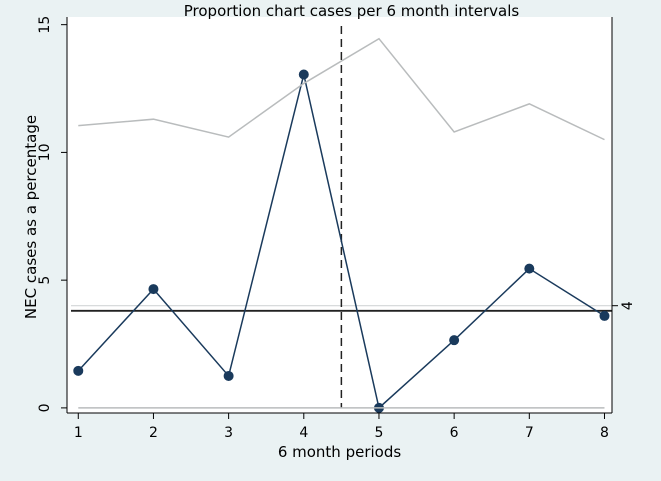  Describe the element at coordinates (628, 305) in the screenshot. I see `right-axis-tick-label: 4` at that location.